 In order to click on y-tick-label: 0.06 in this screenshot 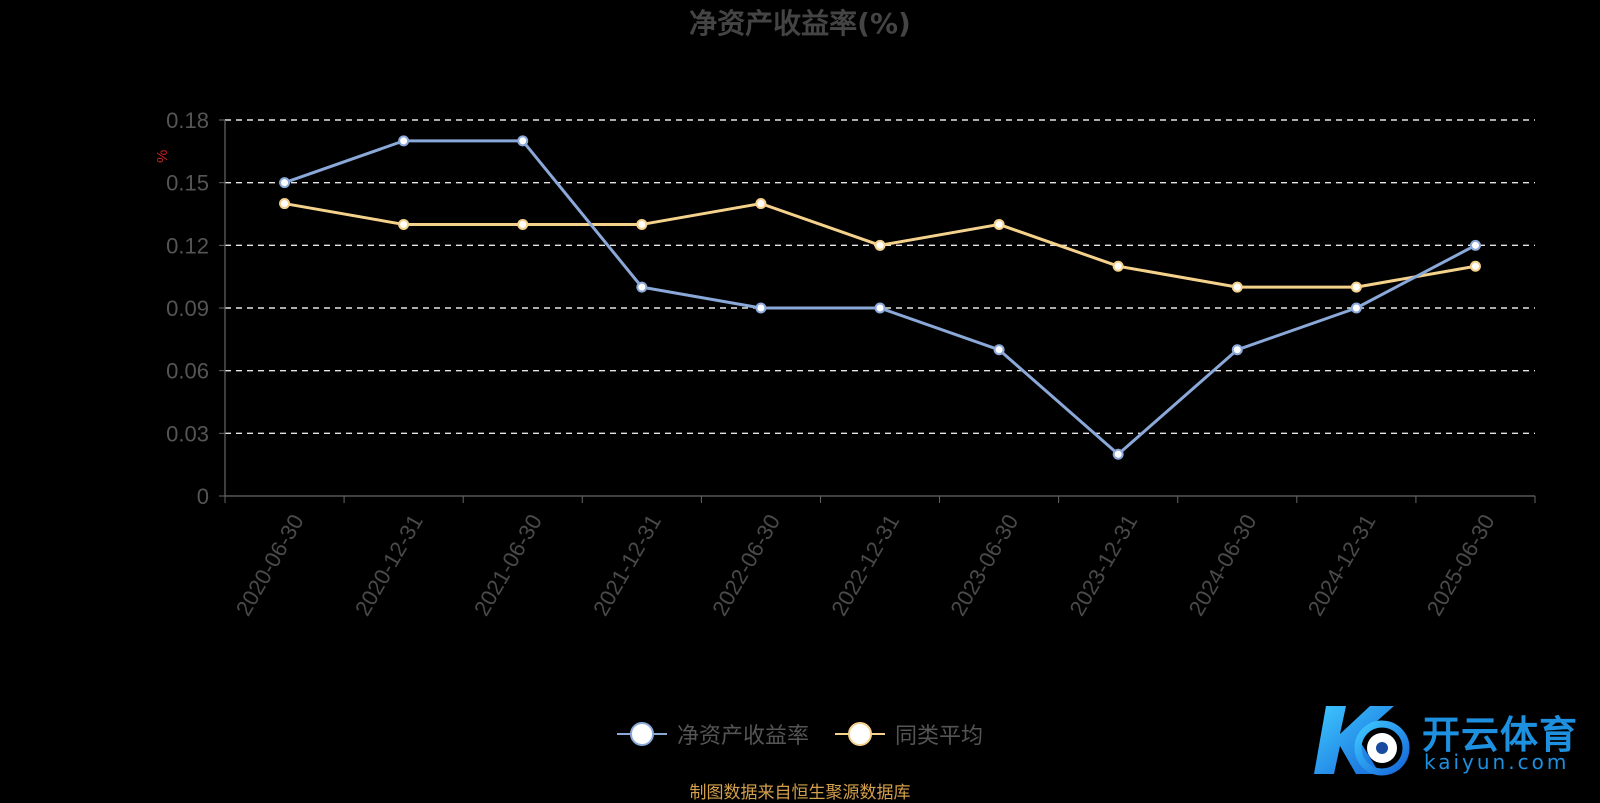, I will do `click(187, 371)`.